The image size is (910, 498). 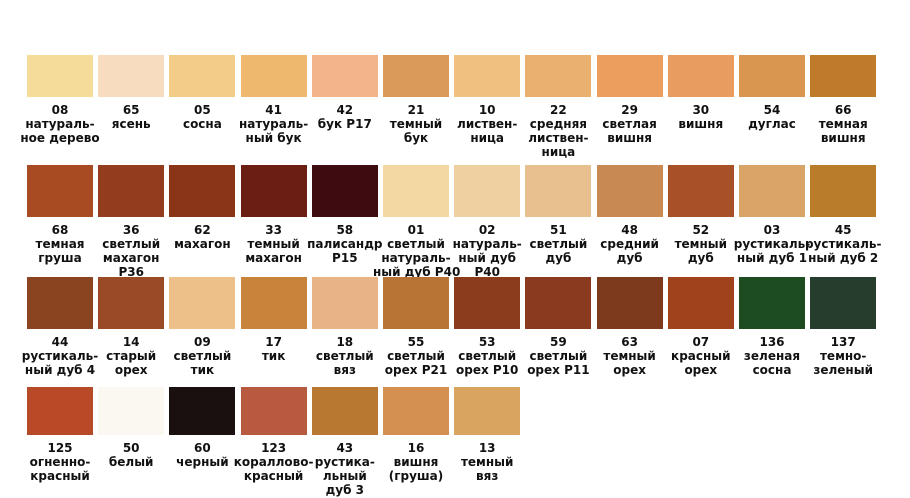 What do you see at coordinates (772, 244) in the screenshot?
I see `swatch-label: 03 рустикаль-ный дуб 1` at bounding box center [772, 244].